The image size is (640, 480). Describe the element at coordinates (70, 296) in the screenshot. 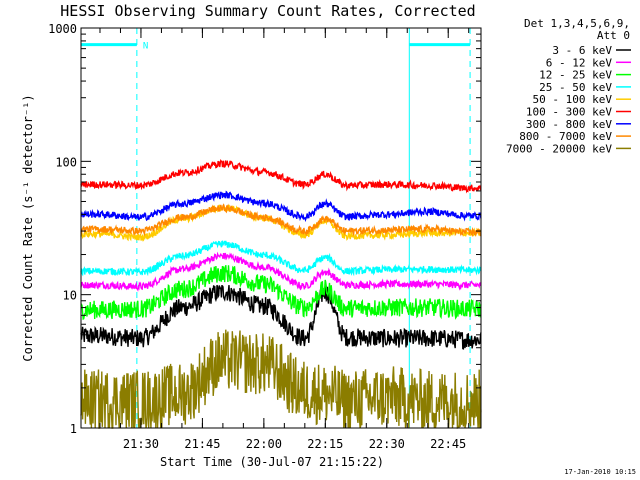

I see `y-tick-label: 10` at that location.